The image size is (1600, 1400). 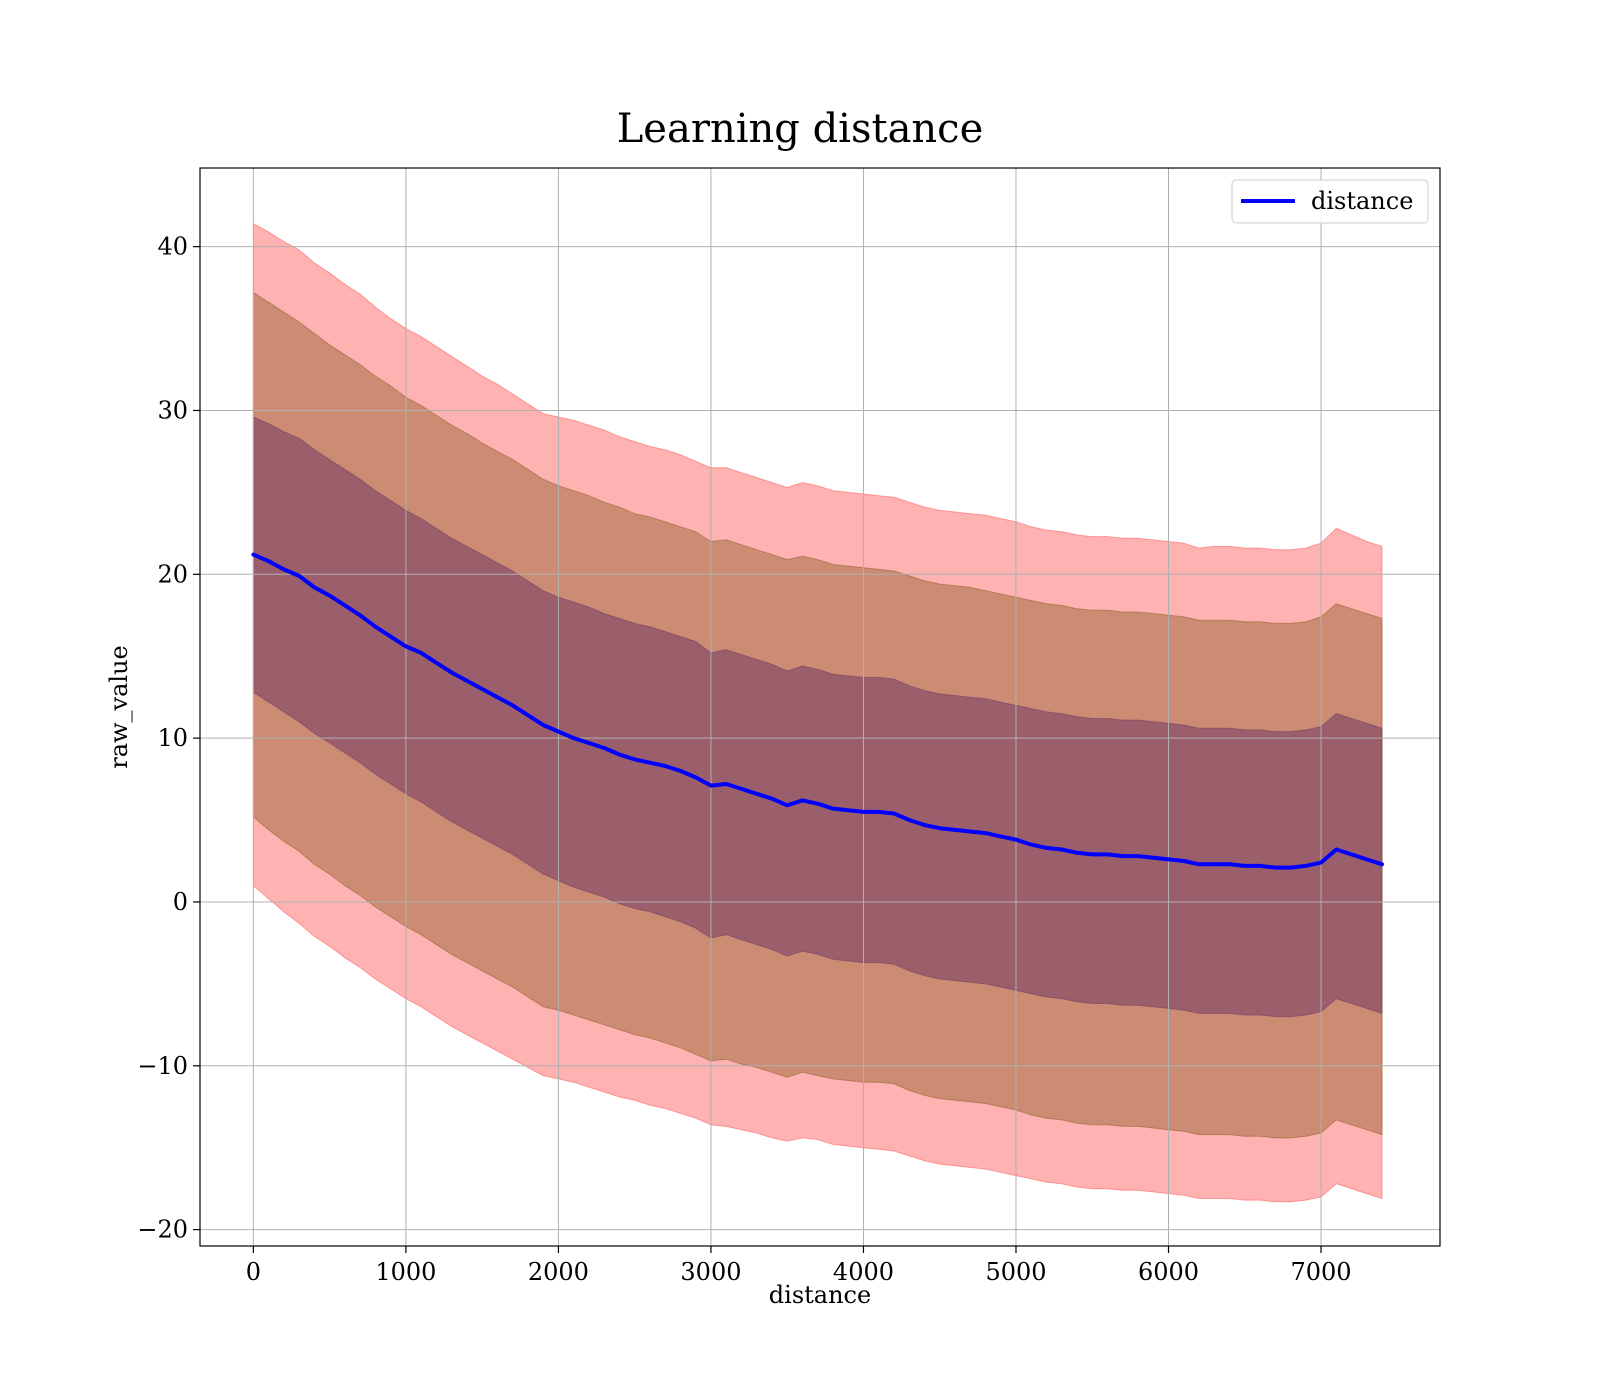 I want to click on y-tick-label-3: 10, so click(x=172, y=738).